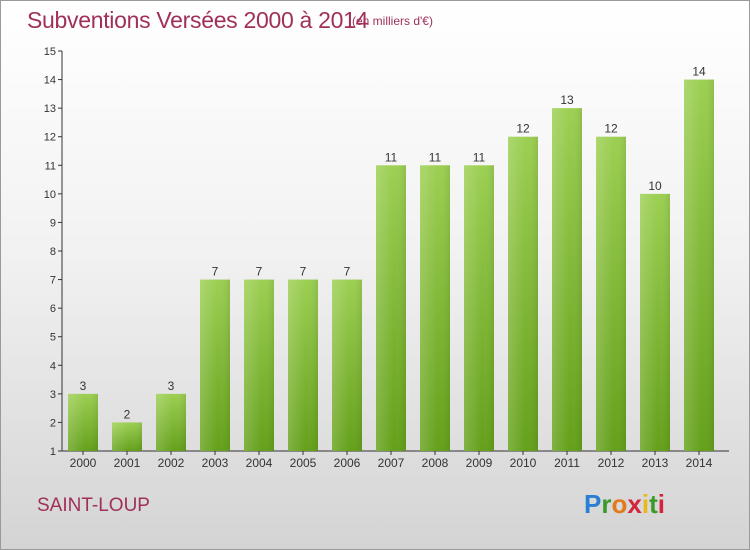 The image size is (750, 550). Describe the element at coordinates (93, 505) in the screenshot. I see `commune-name: SAINT-LOUP` at that location.